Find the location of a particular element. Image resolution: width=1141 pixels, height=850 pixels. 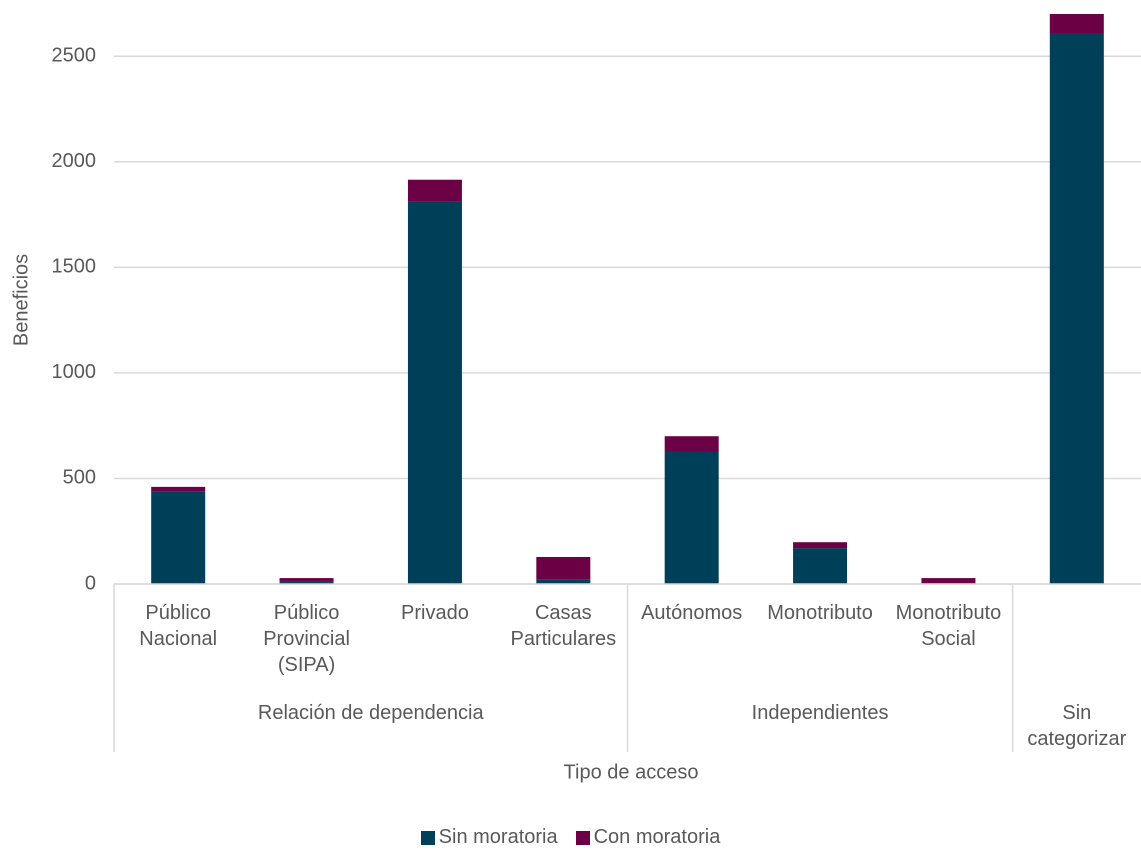

legend: Sin moratoria Con moratoria is located at coordinates (570, 837).